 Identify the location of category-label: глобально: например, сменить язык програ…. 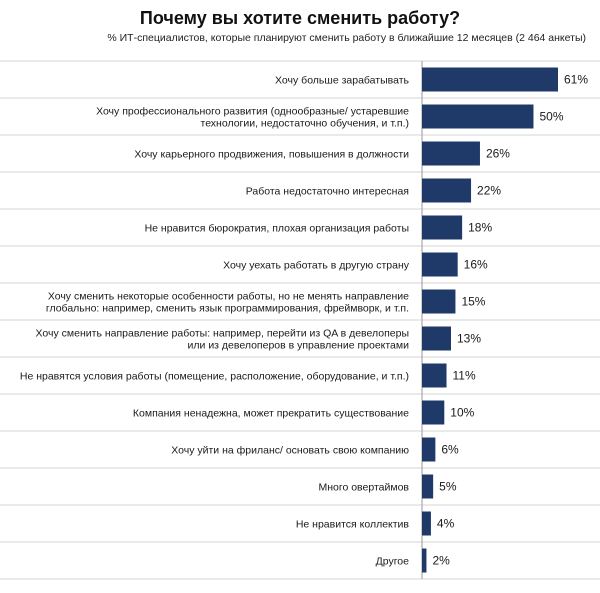
(227, 309).